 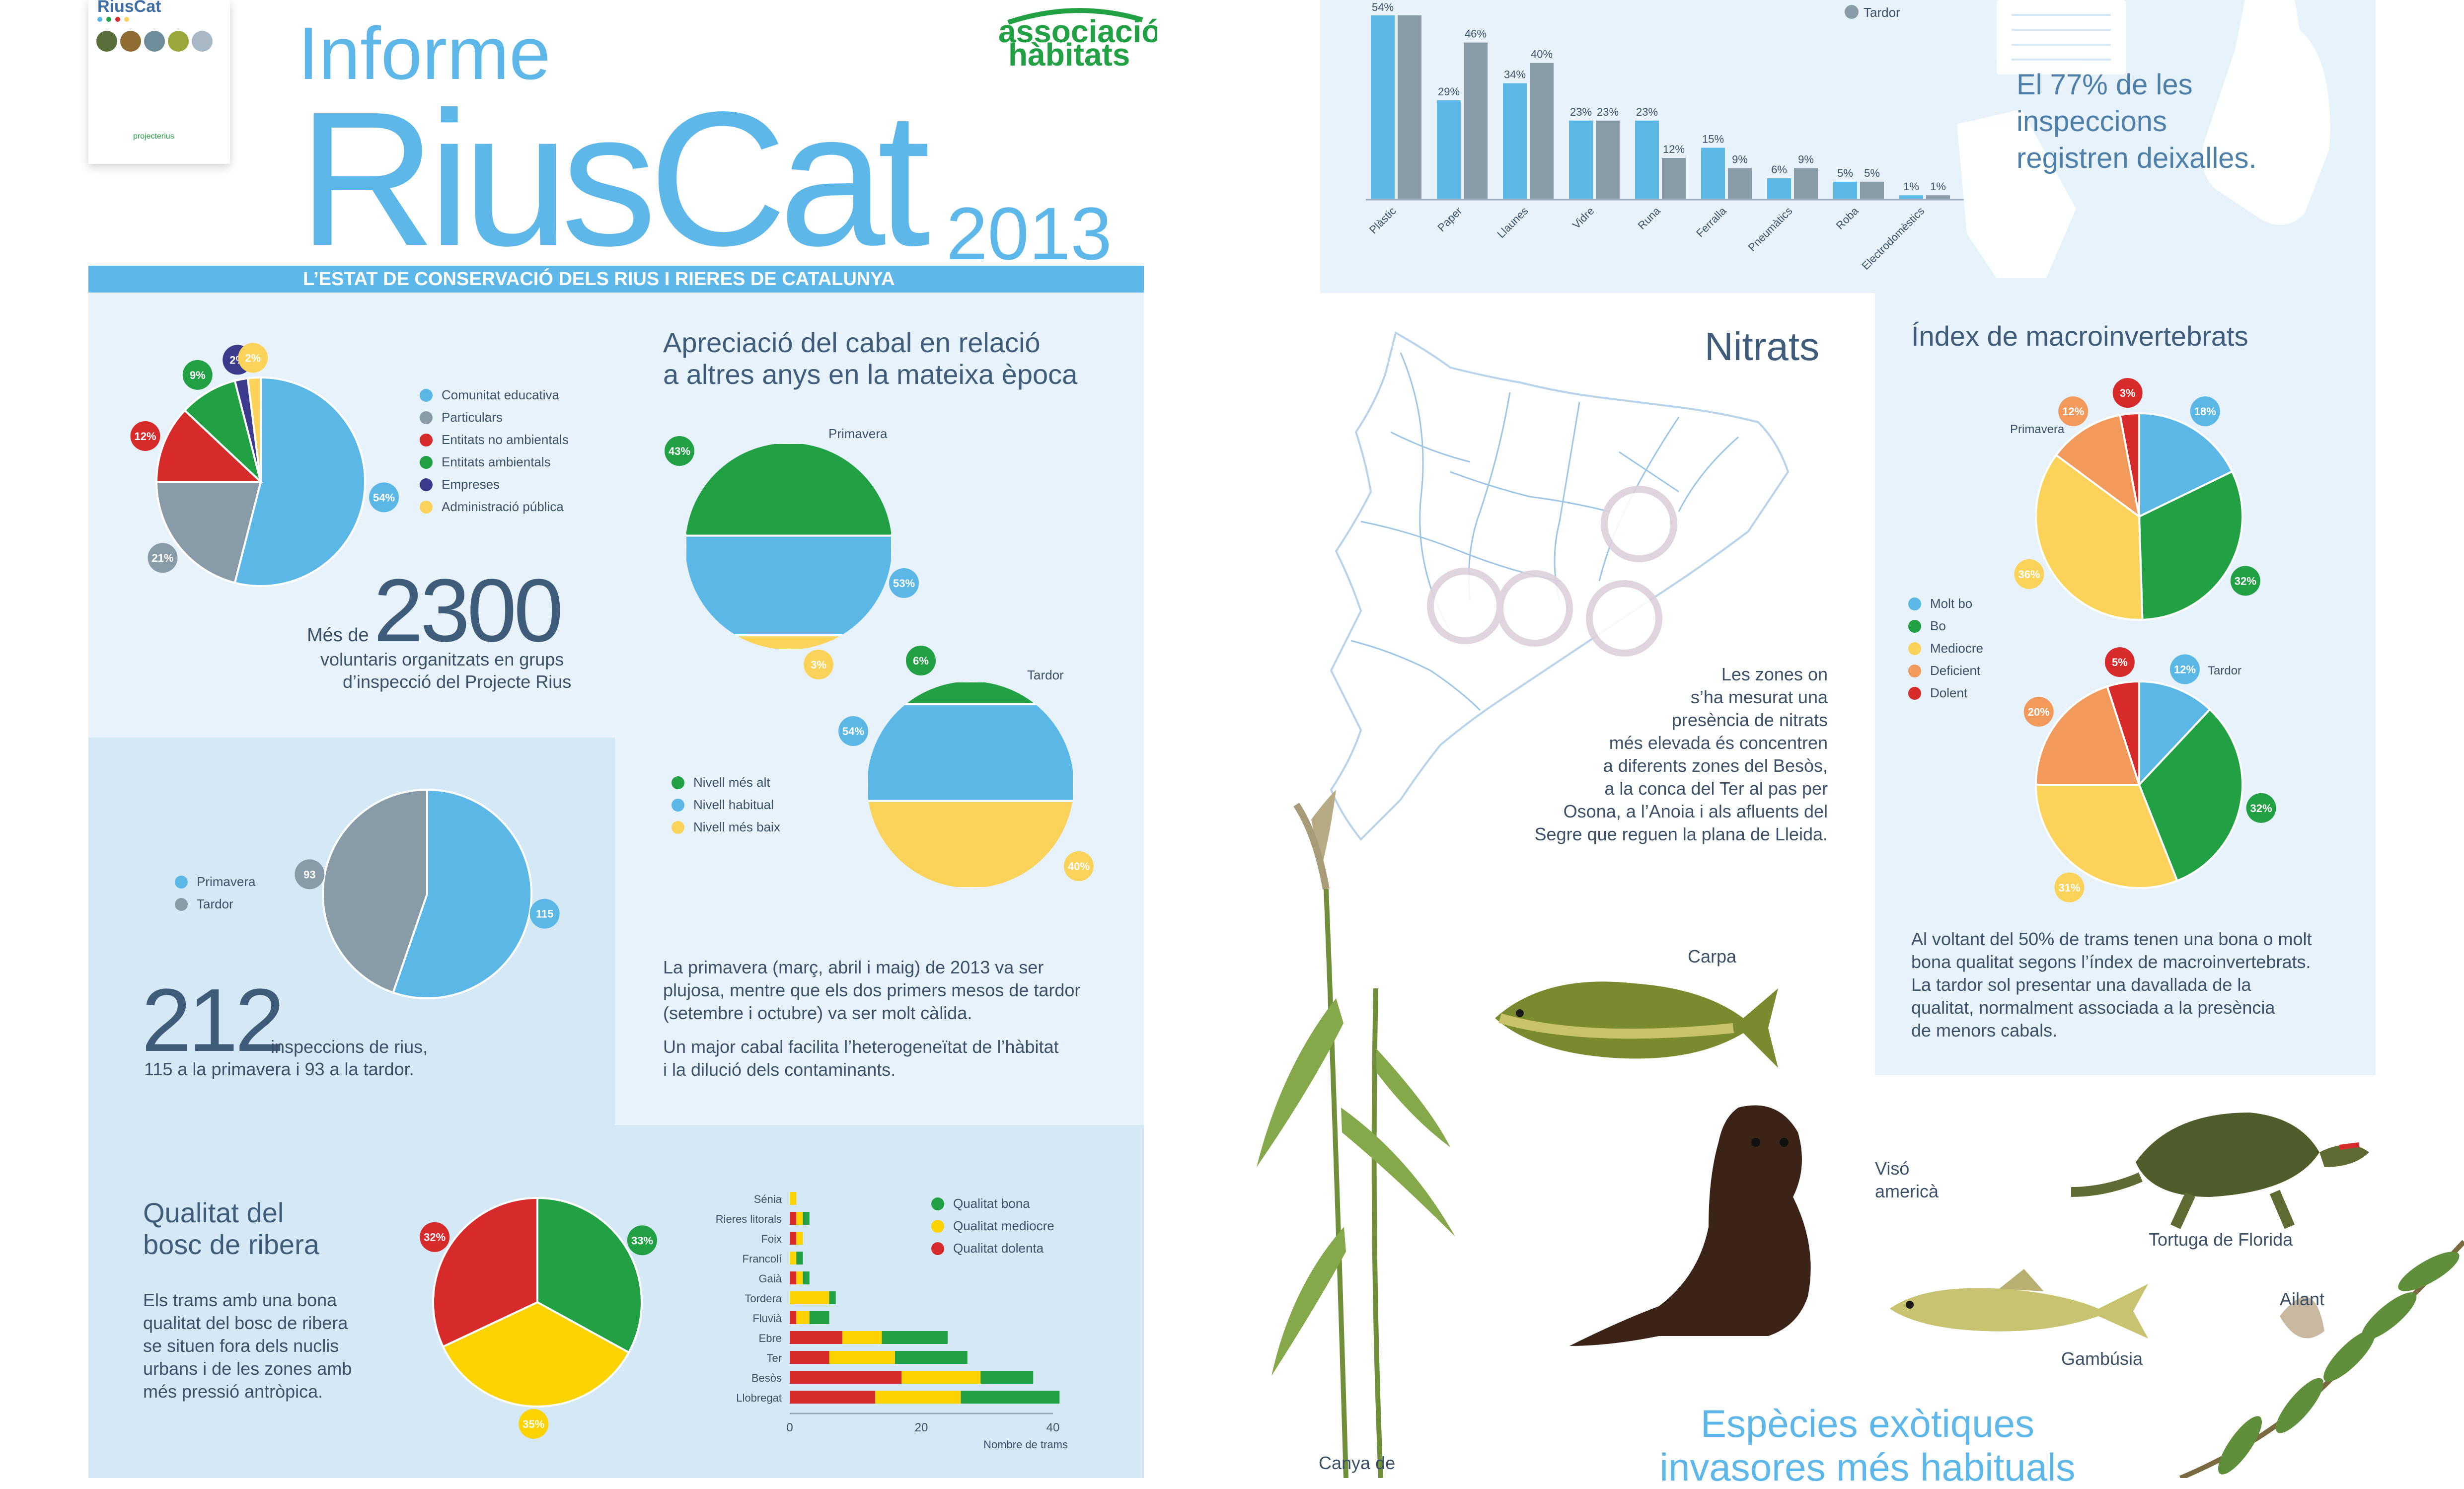 What do you see at coordinates (736, 826) in the screenshot?
I see `legend-label: Nivell més baix` at bounding box center [736, 826].